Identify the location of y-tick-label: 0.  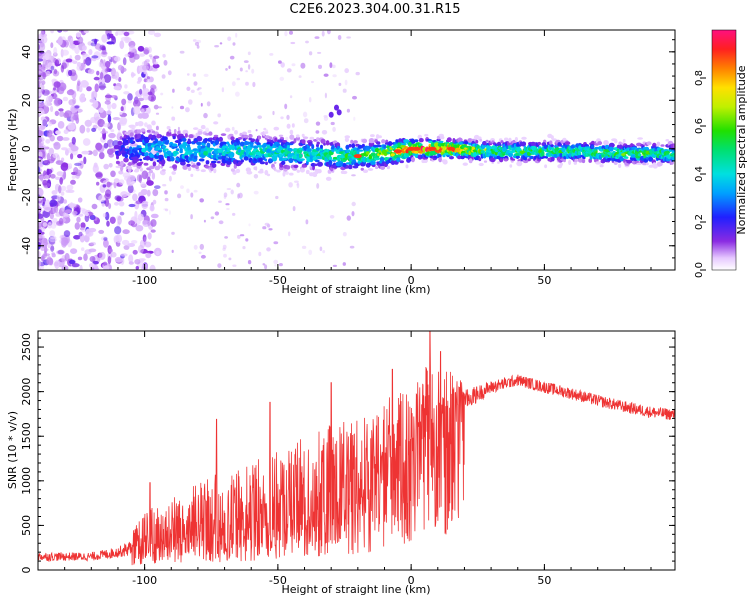
(26, 148).